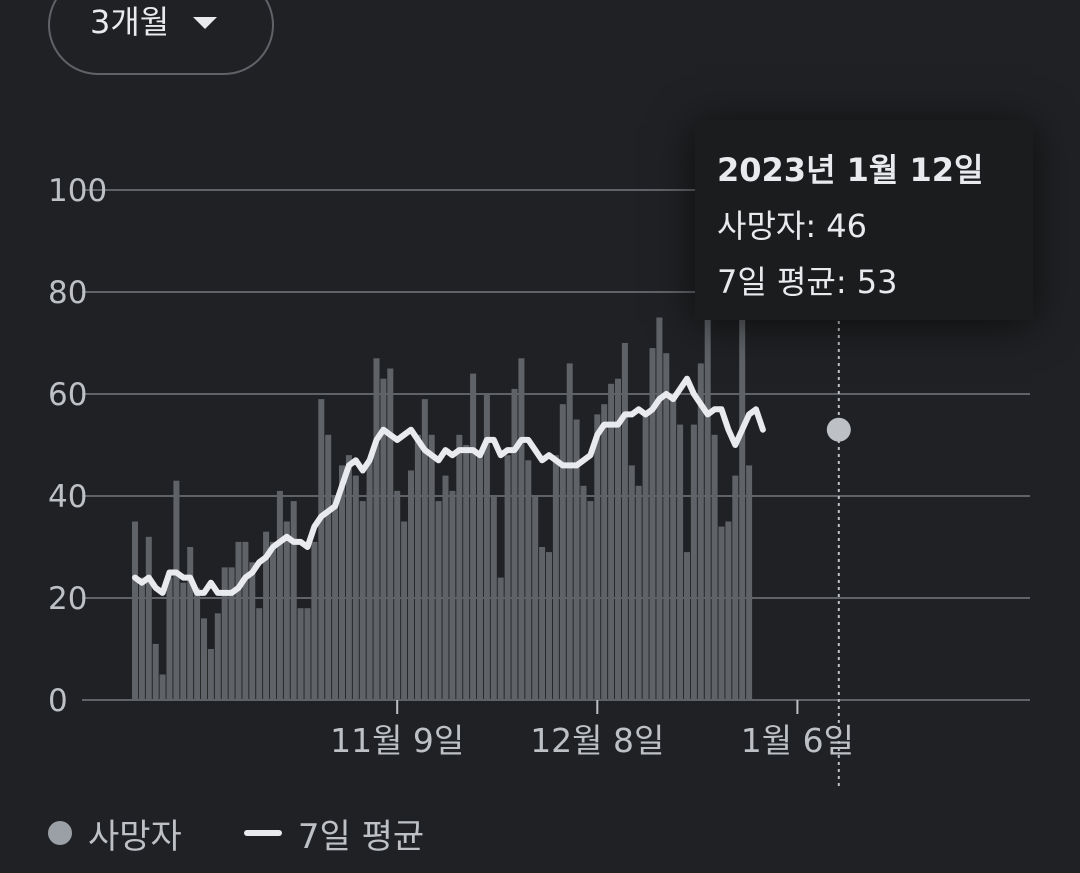  I want to click on x-tick-label: 12월 8일, so click(597, 740).